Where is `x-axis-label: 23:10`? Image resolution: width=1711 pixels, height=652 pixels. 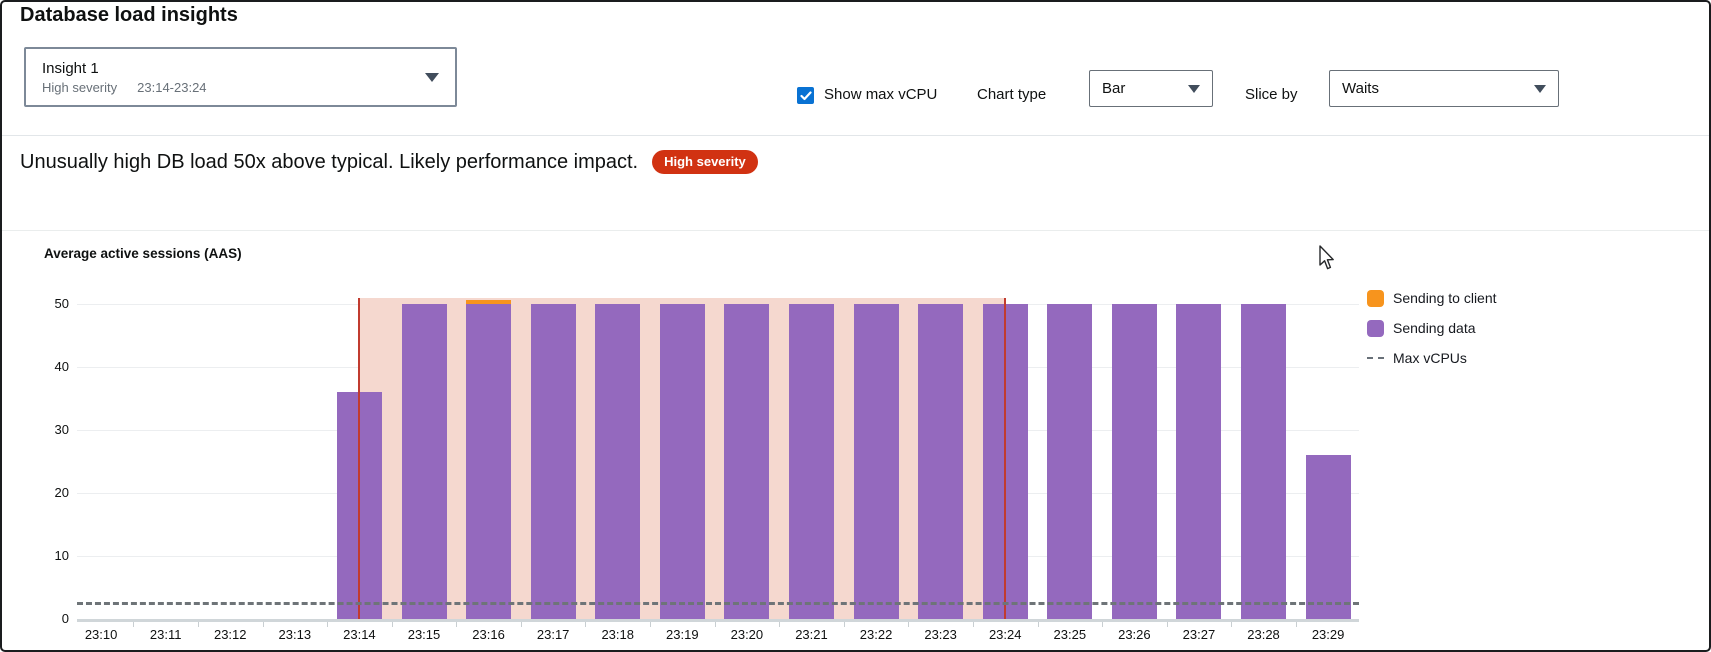 x-axis-label: 23:10 is located at coordinates (101, 634).